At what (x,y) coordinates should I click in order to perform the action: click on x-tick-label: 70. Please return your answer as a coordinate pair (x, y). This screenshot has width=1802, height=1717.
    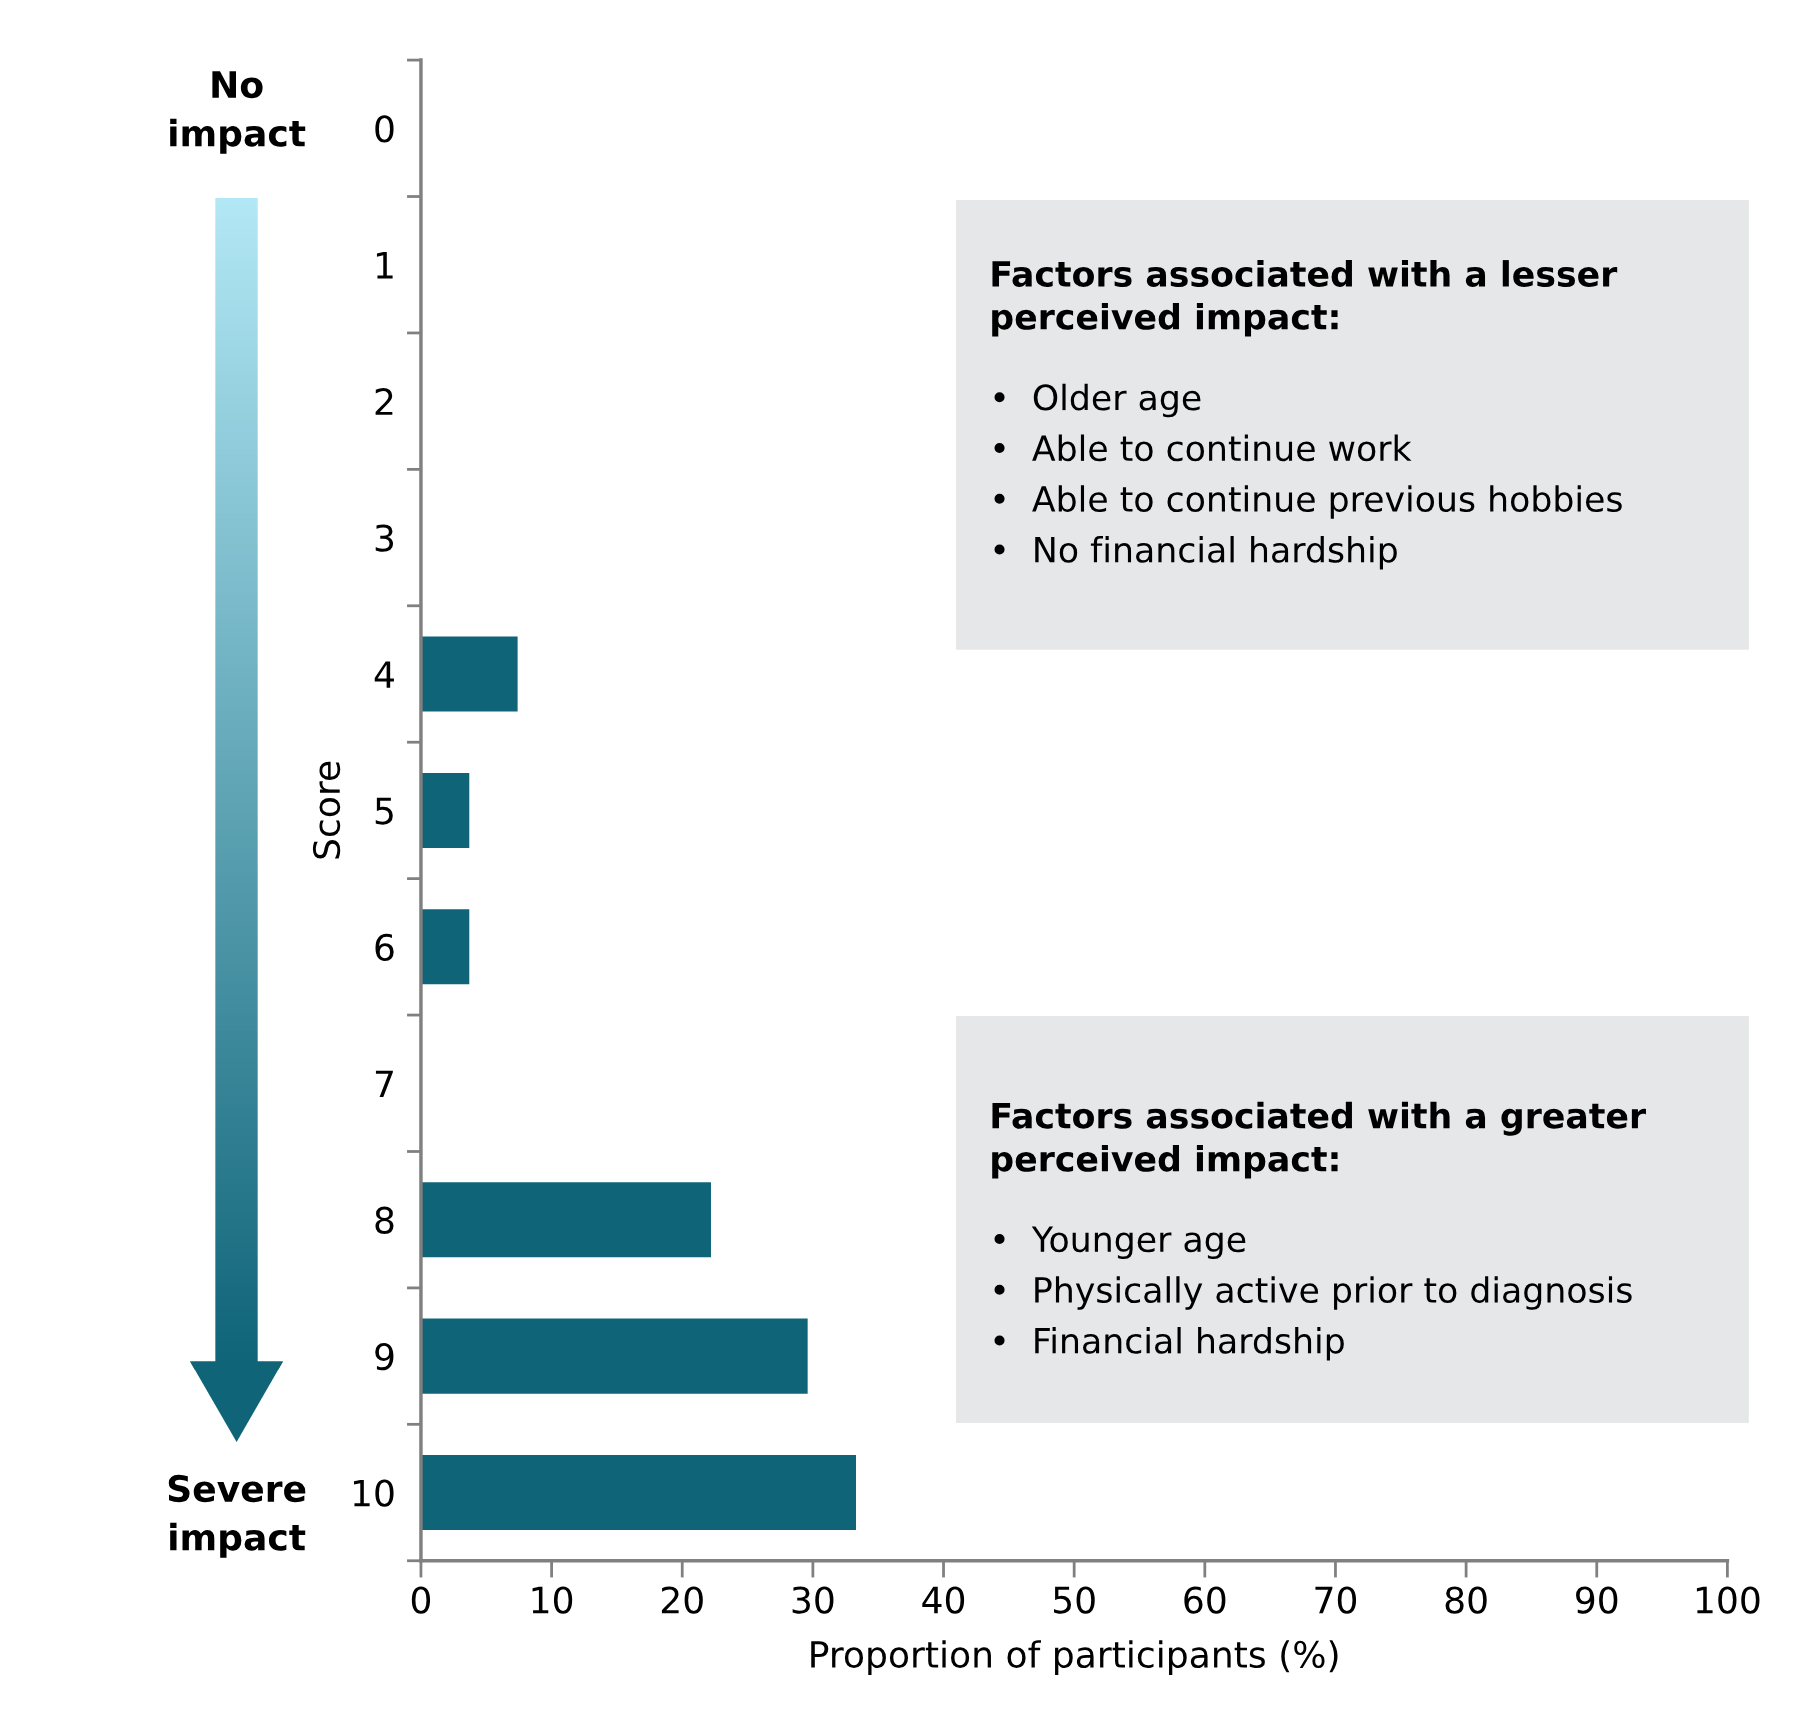
    Looking at the image, I should click on (1336, 1600).